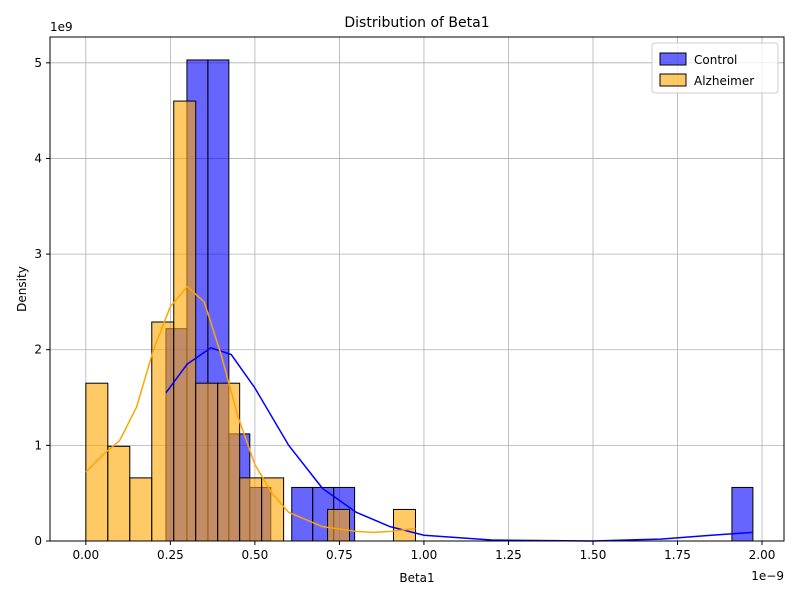  I want to click on x-tick-label: 1.00, so click(424, 555).